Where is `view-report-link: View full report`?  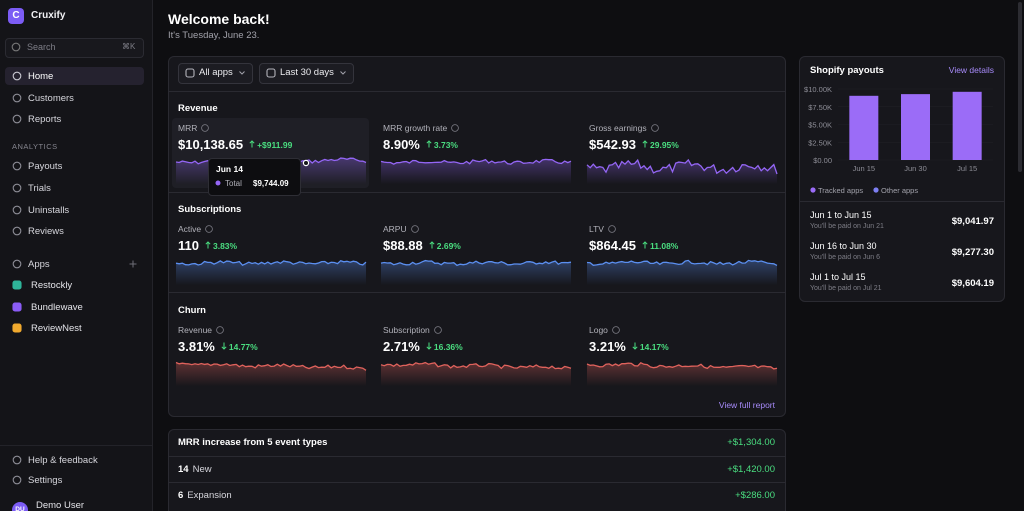 view-report-link: View full report is located at coordinates (746, 405).